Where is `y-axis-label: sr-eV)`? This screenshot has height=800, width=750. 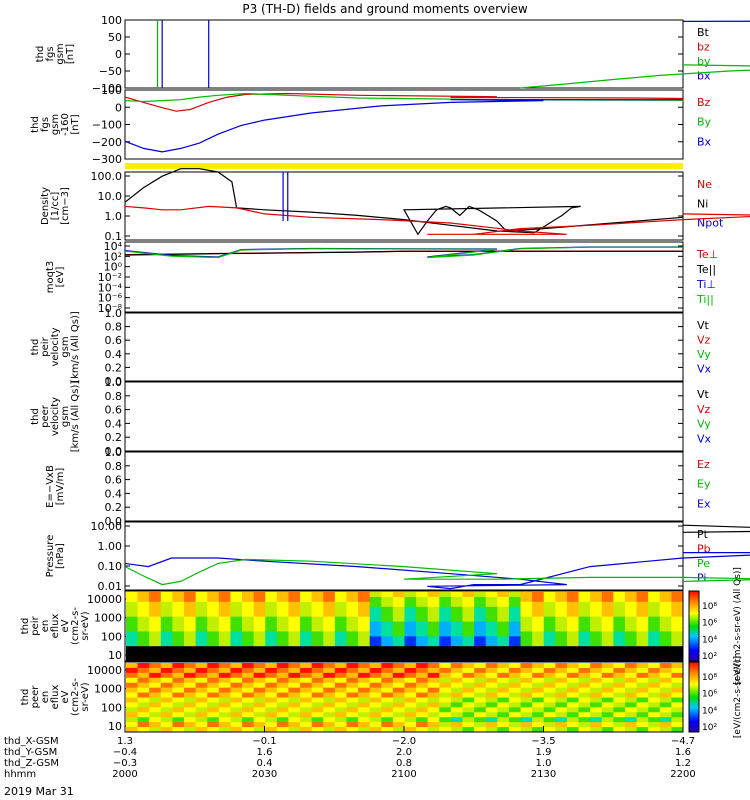 y-axis-label: sr-eV) is located at coordinates (85, 696).